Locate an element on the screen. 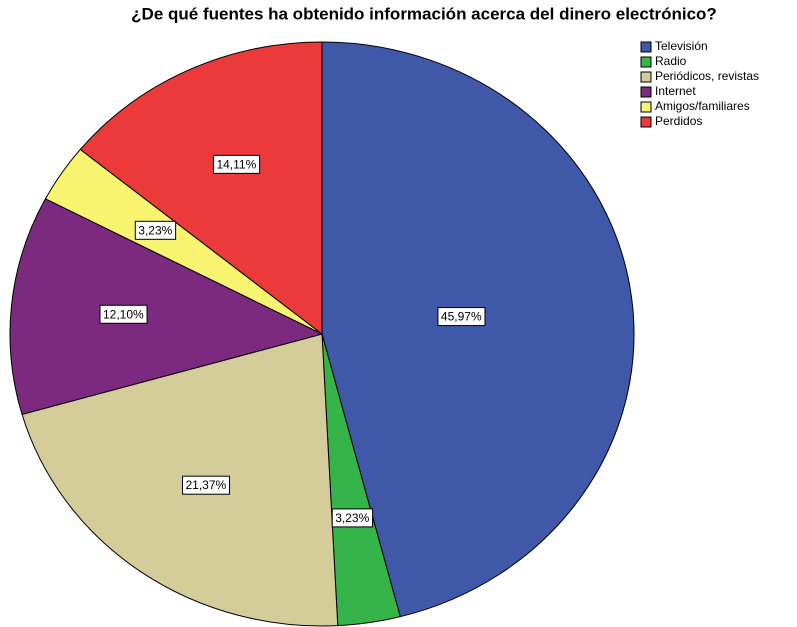 The width and height of the screenshot is (797, 627). data-label: 12,10% is located at coordinates (123, 314).